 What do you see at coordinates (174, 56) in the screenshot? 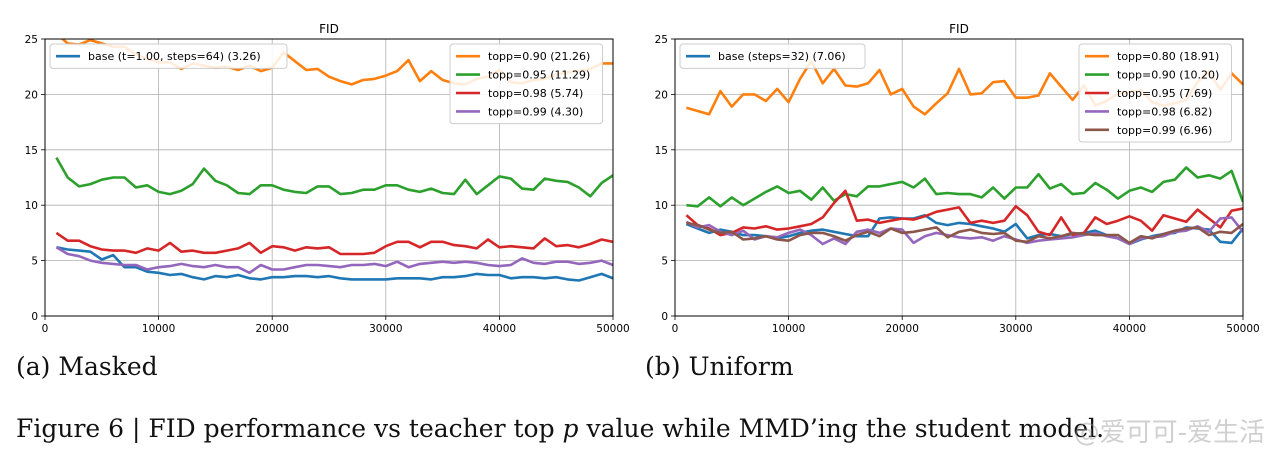
I see `legend-label: base (t=1.00, steps=64) (3.26)` at bounding box center [174, 56].